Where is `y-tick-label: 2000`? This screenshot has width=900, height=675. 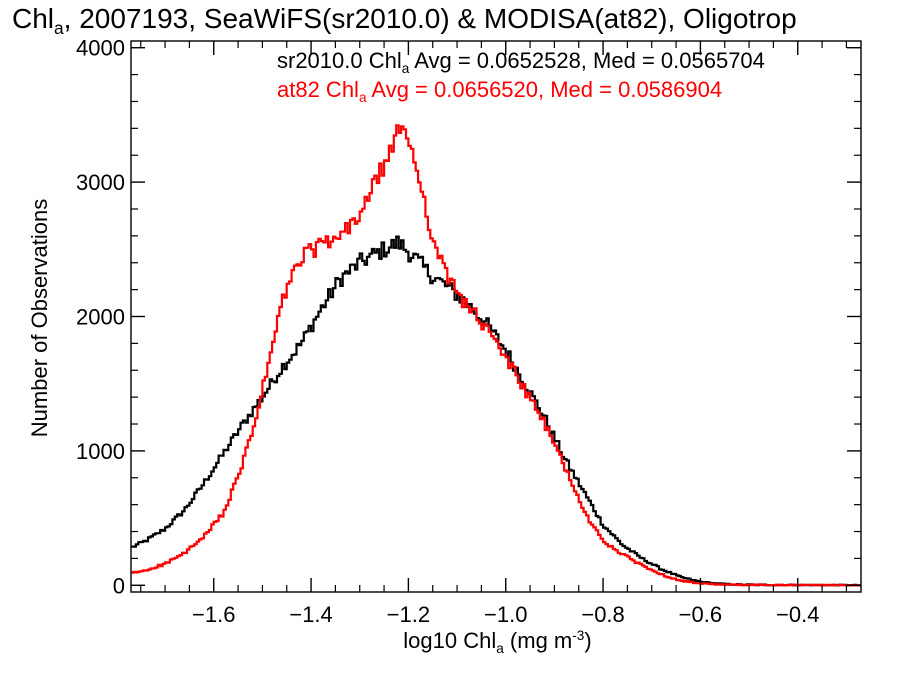
y-tick-label: 2000 is located at coordinates (100, 317).